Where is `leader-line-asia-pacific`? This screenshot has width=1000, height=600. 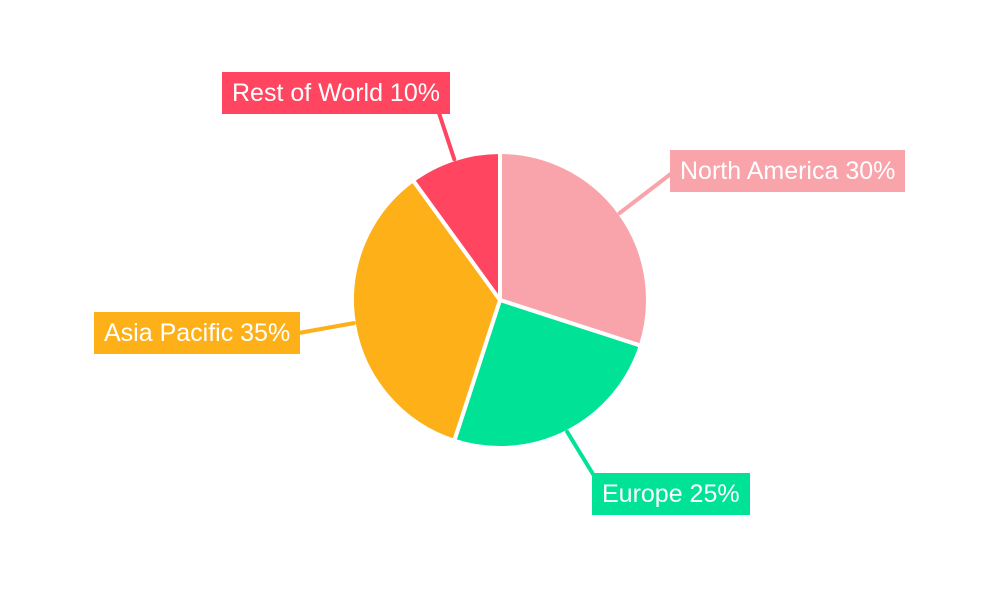 leader-line-asia-pacific is located at coordinates (323, 328).